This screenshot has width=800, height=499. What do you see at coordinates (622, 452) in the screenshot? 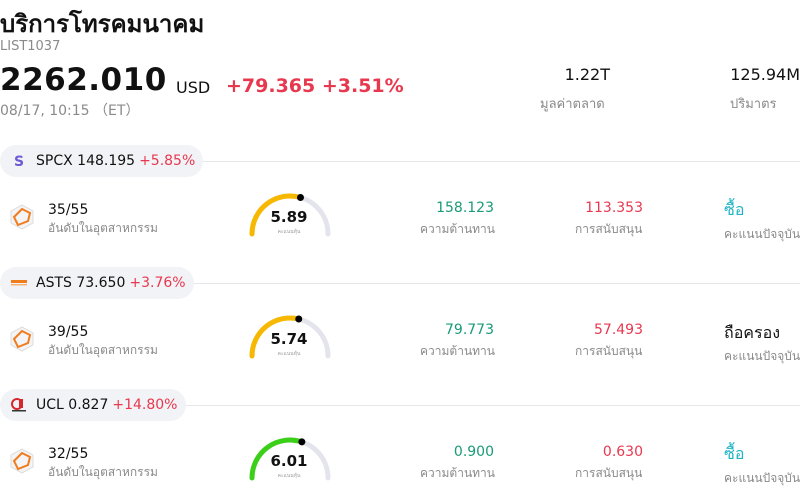
I see `support-value: 0.630` at bounding box center [622, 452].